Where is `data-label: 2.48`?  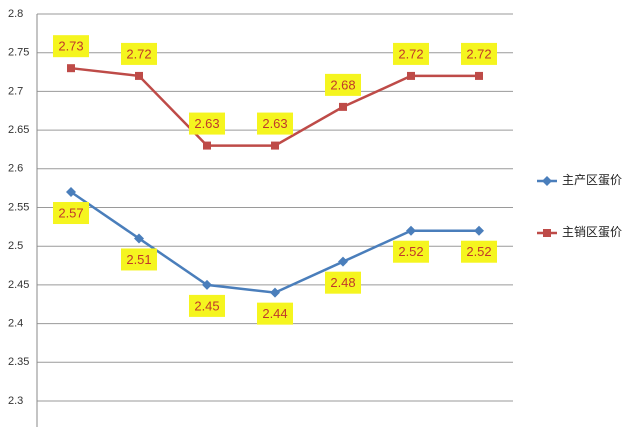
data-label: 2.48 is located at coordinates (342, 282).